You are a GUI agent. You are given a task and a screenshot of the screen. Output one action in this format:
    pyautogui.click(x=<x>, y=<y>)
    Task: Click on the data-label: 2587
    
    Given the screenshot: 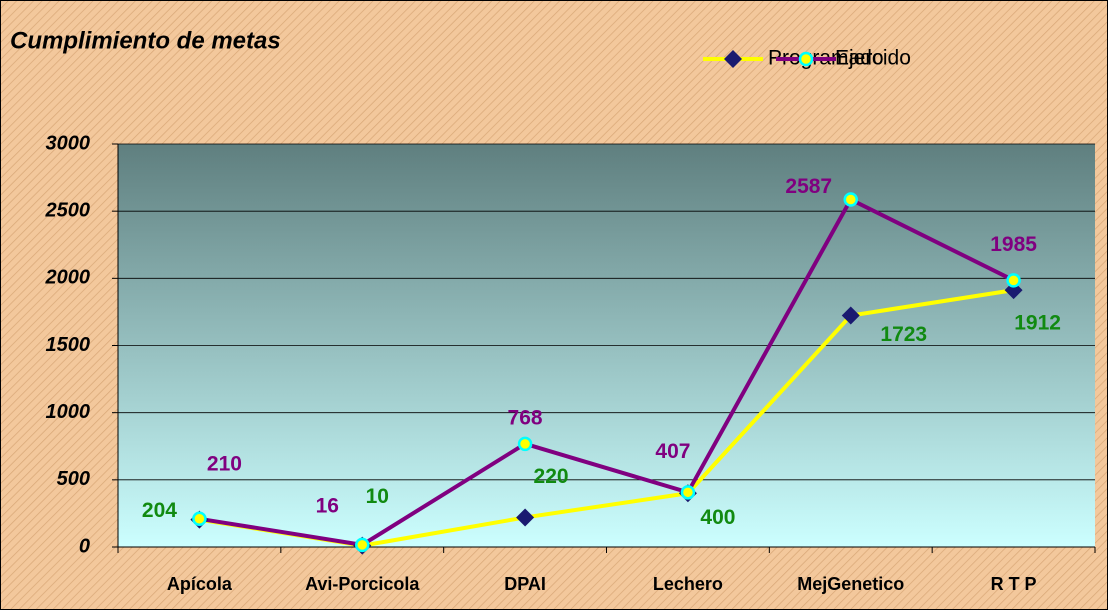 What is the action you would take?
    pyautogui.click(x=808, y=186)
    